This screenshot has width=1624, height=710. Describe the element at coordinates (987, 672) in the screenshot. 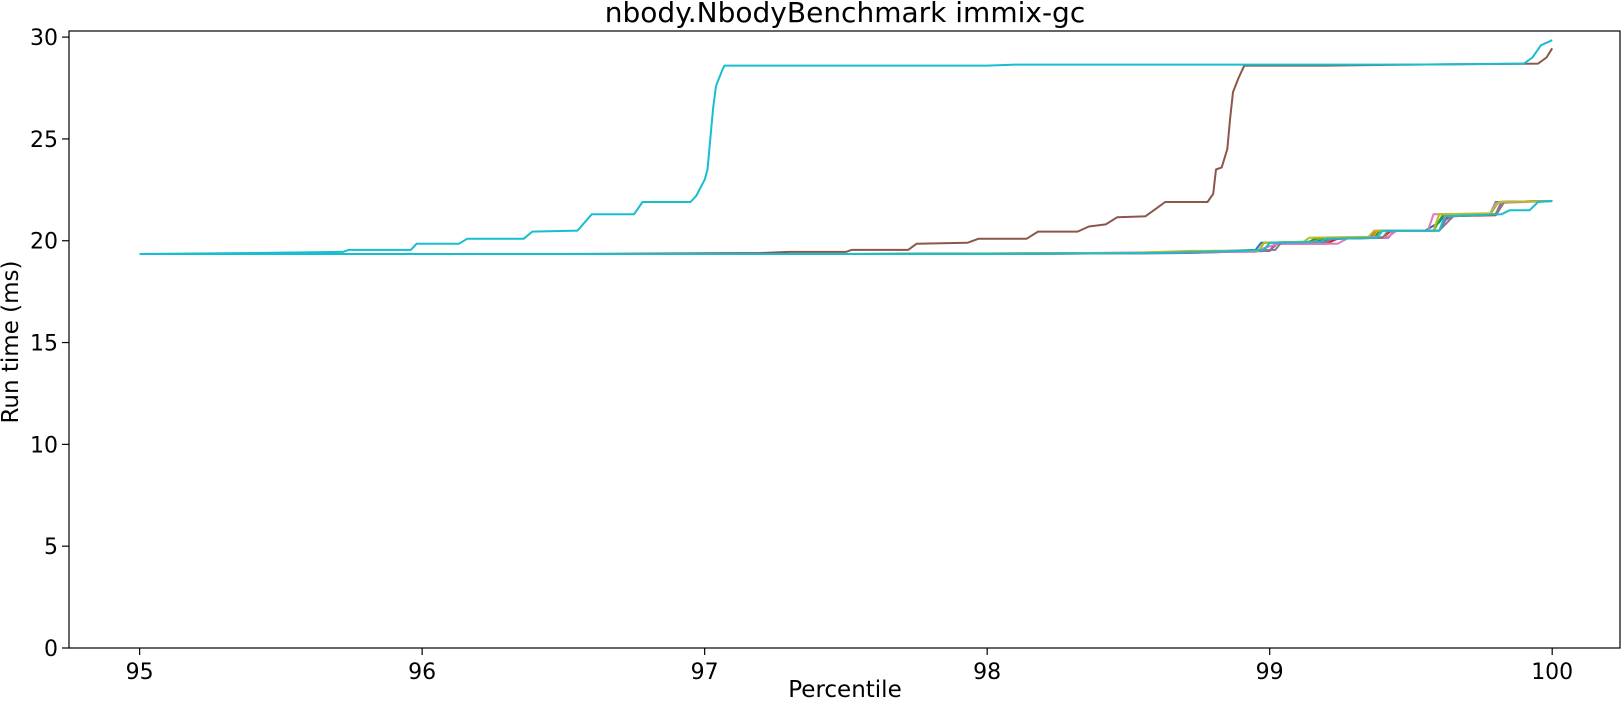

I see `x-tick-label: 98` at that location.